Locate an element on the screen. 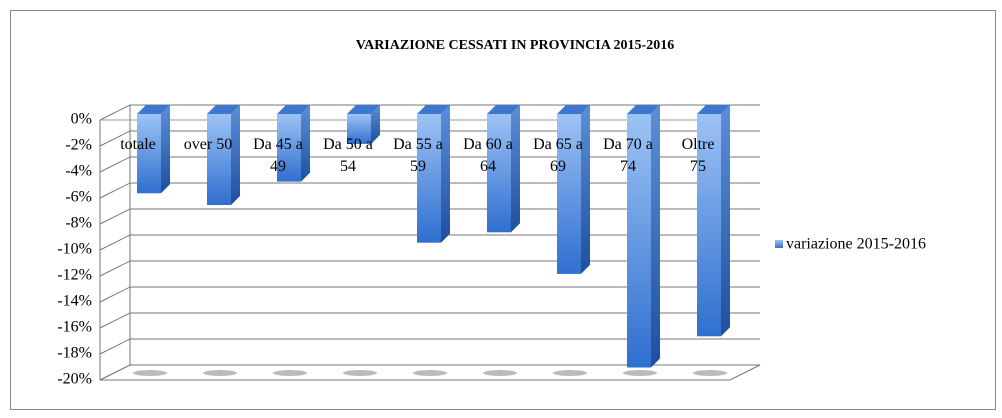  y-tick-label: -2% is located at coordinates (78, 145).